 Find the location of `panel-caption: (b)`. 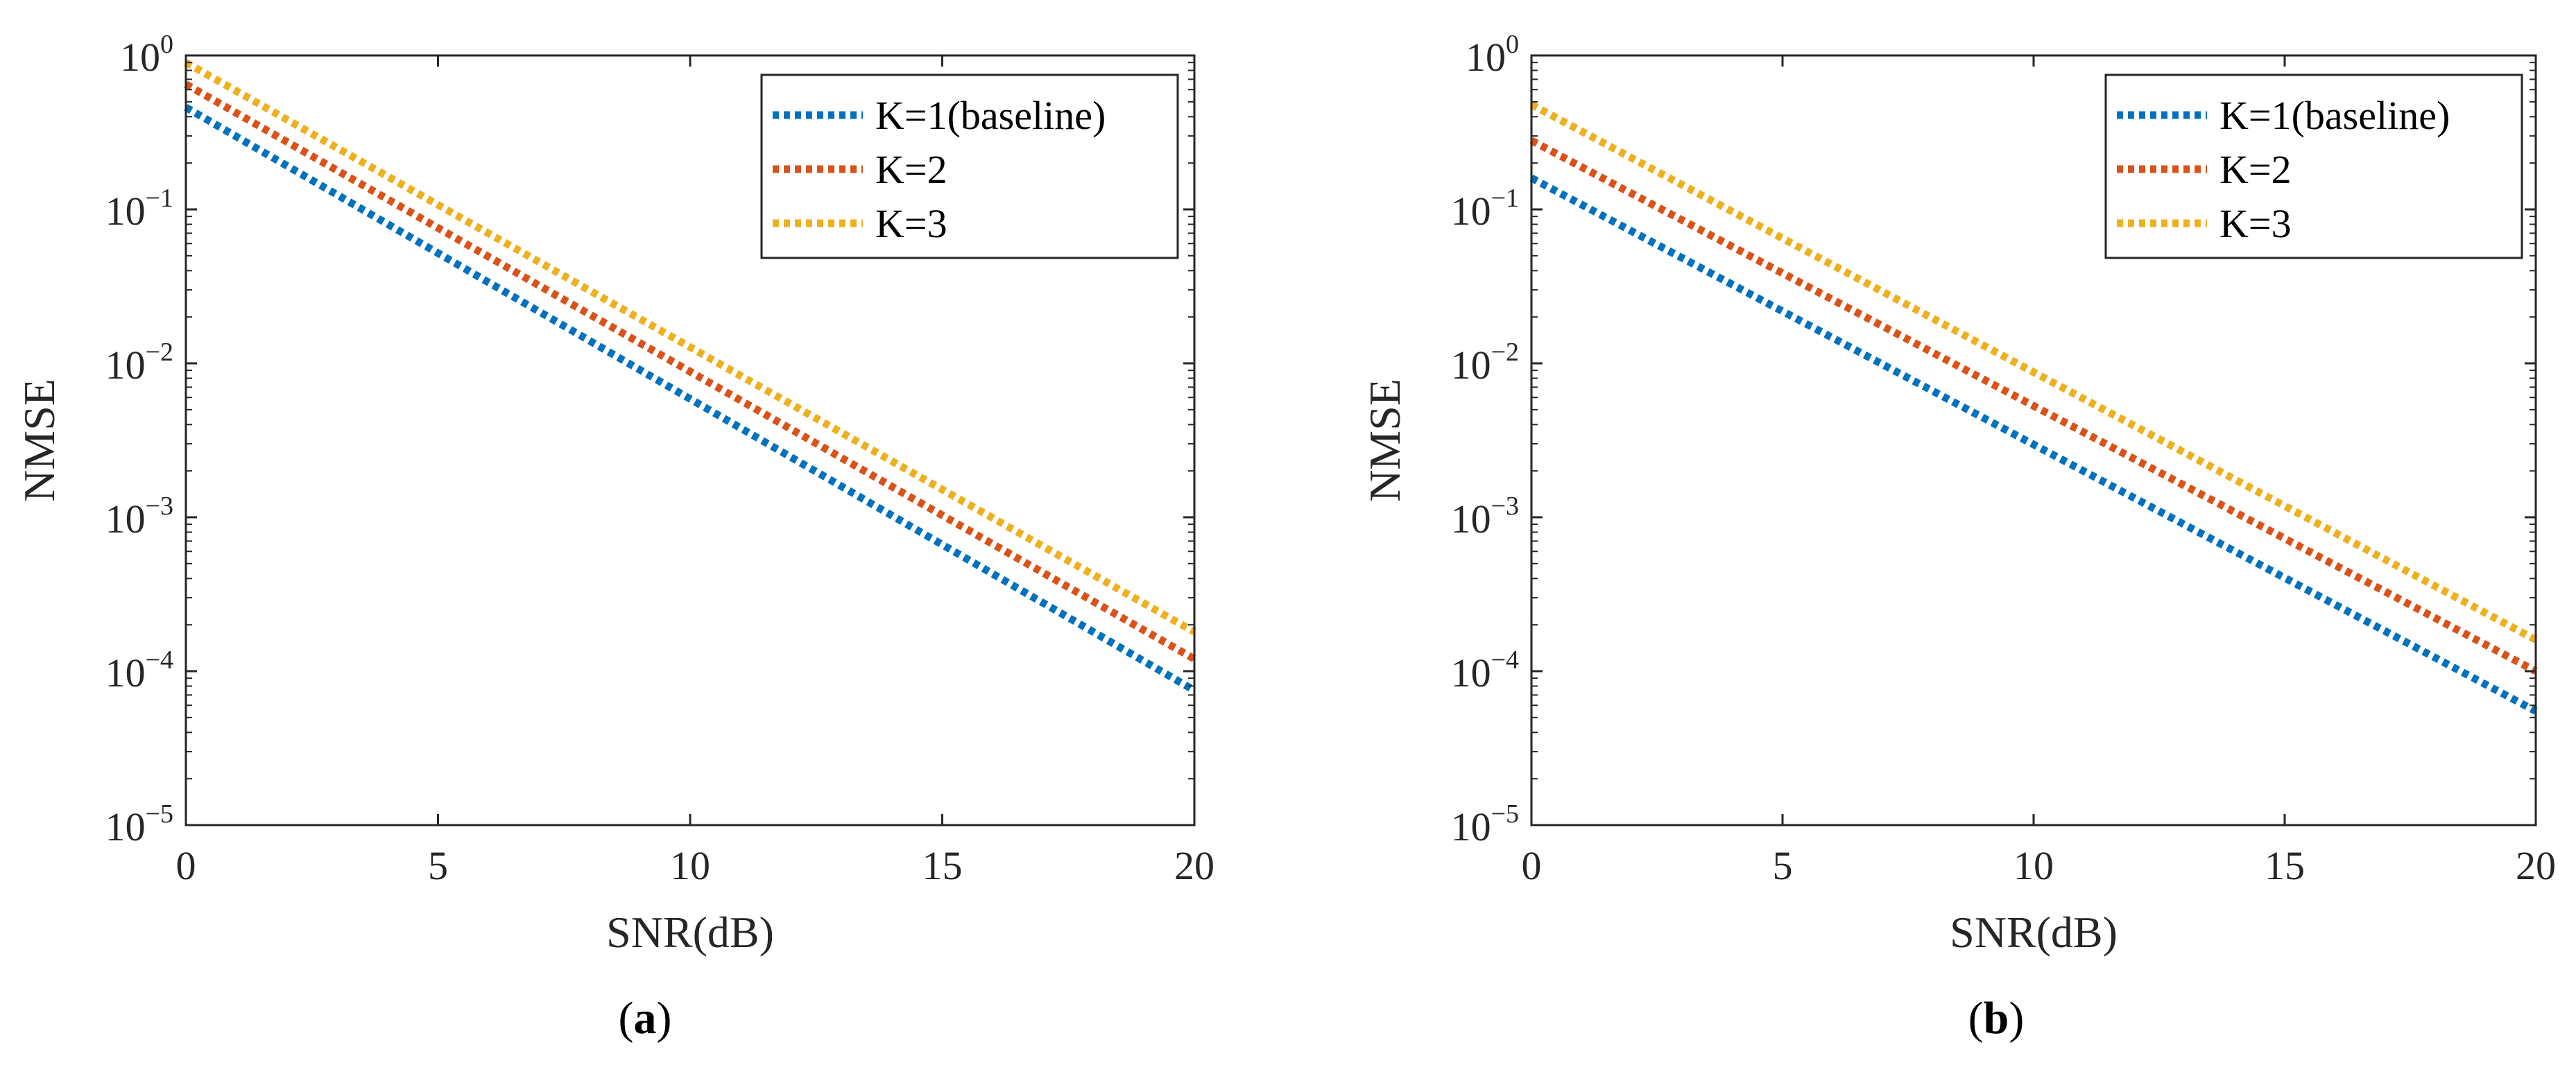

panel-caption: (b) is located at coordinates (1996, 1018).